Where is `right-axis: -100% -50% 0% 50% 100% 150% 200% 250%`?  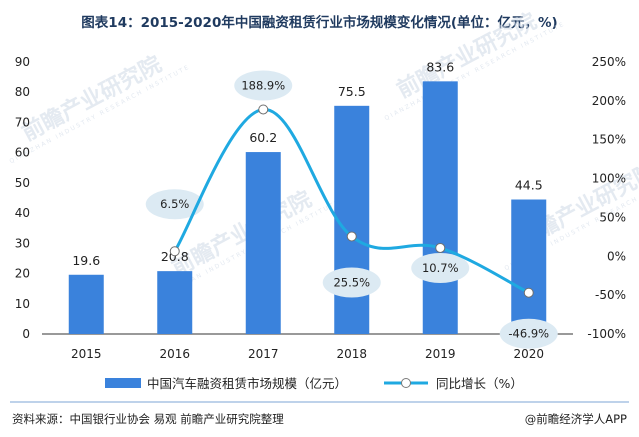 right-axis: -100% -50% 0% 50% 100% 150% 200% 250% is located at coordinates (606, 198).